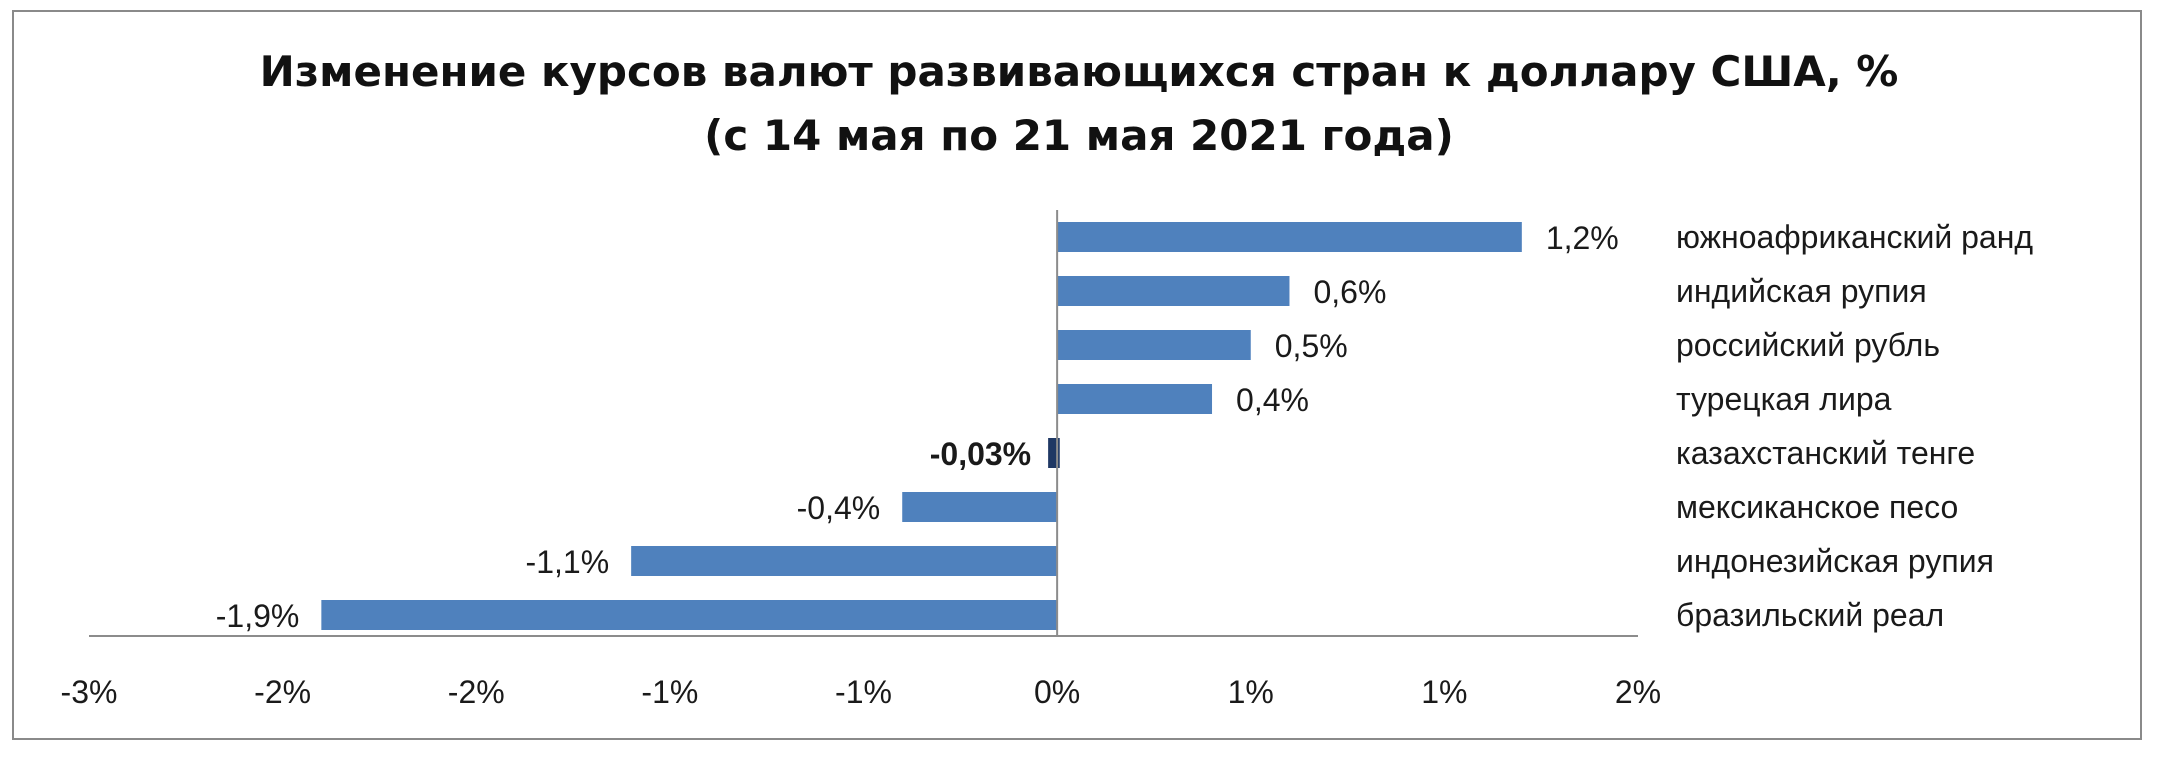 This screenshot has width=2160, height=759. Describe the element at coordinates (1582, 238) in the screenshot. I see `value-label-1: 1,2%` at that location.